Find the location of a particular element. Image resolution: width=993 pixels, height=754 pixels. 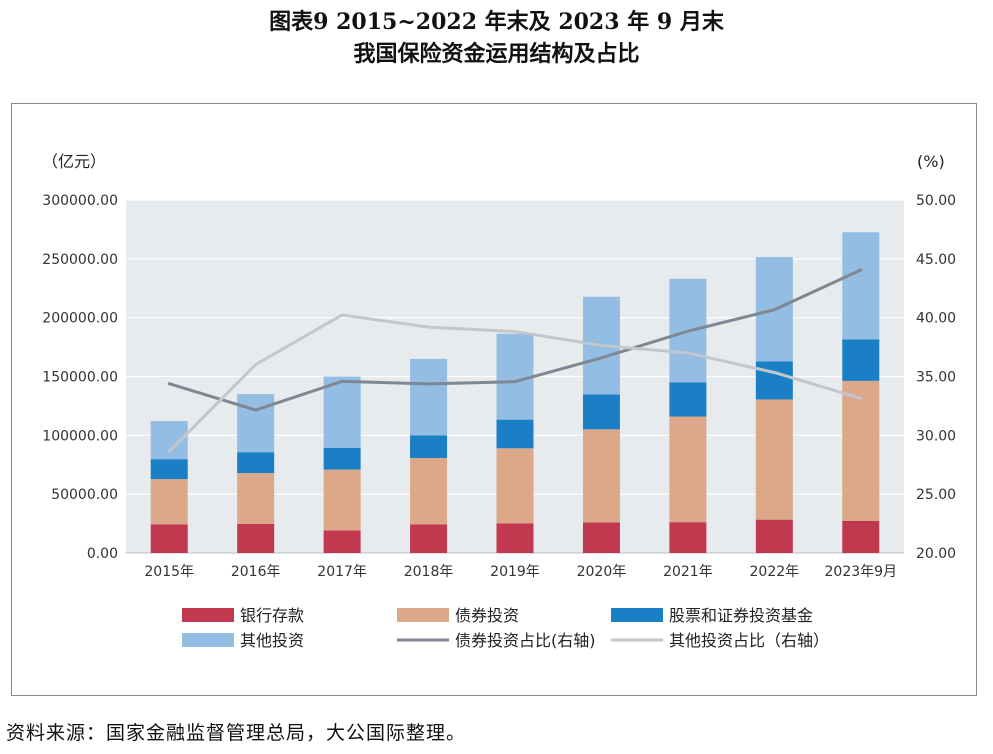

legend-label-2: 债券投资 is located at coordinates (487, 615).